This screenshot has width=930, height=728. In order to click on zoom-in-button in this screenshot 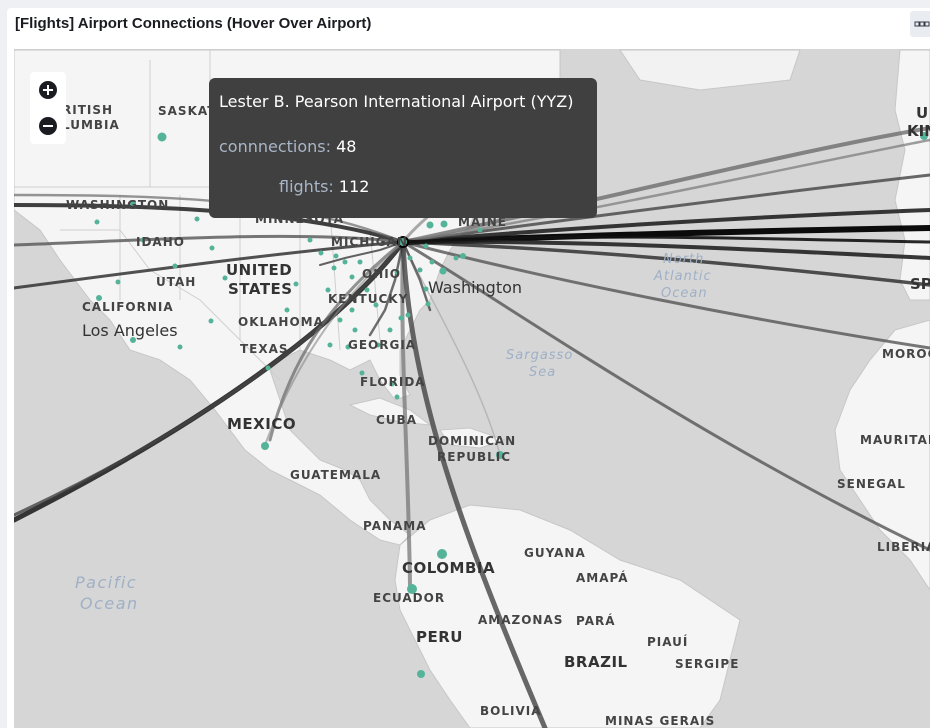, I will do `click(48, 90)`.